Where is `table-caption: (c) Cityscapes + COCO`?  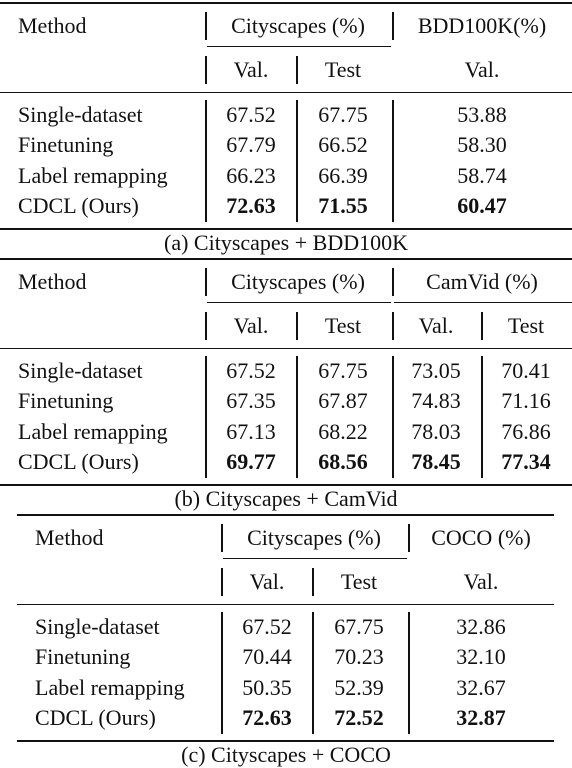 table-caption: (c) Cityscapes + COCO is located at coordinates (286, 754).